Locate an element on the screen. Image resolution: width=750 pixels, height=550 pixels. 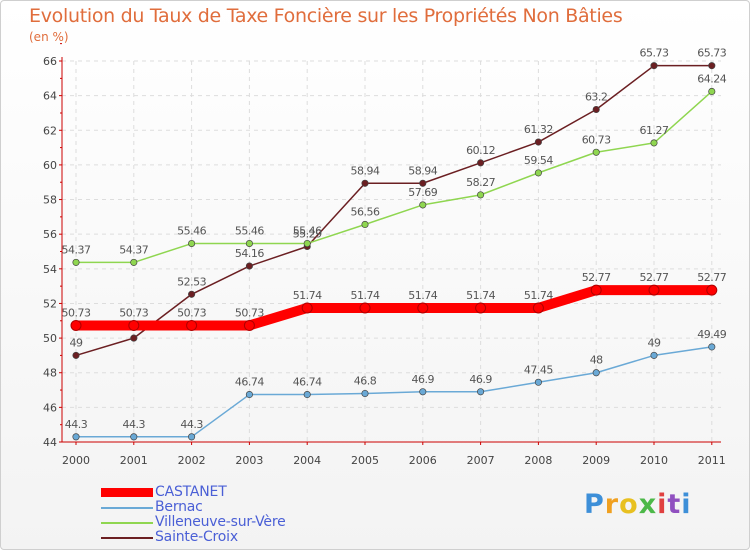
data-label: 56.56 is located at coordinates (365, 211).